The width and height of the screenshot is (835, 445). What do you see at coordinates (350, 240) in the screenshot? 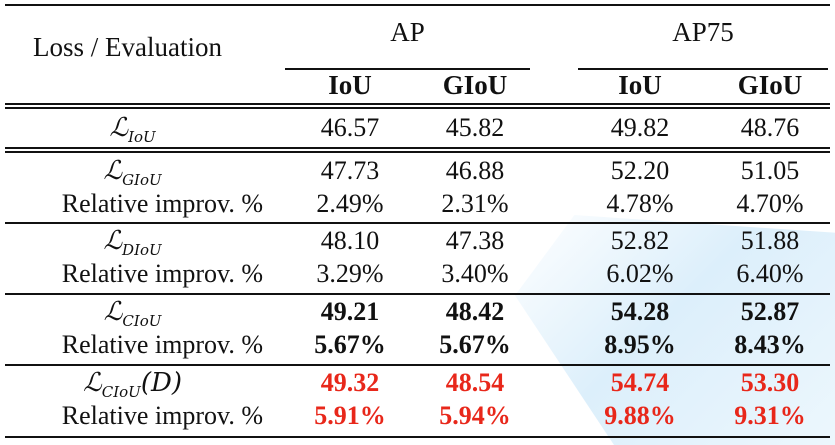
I see `value-cell: 48.10` at bounding box center [350, 240].